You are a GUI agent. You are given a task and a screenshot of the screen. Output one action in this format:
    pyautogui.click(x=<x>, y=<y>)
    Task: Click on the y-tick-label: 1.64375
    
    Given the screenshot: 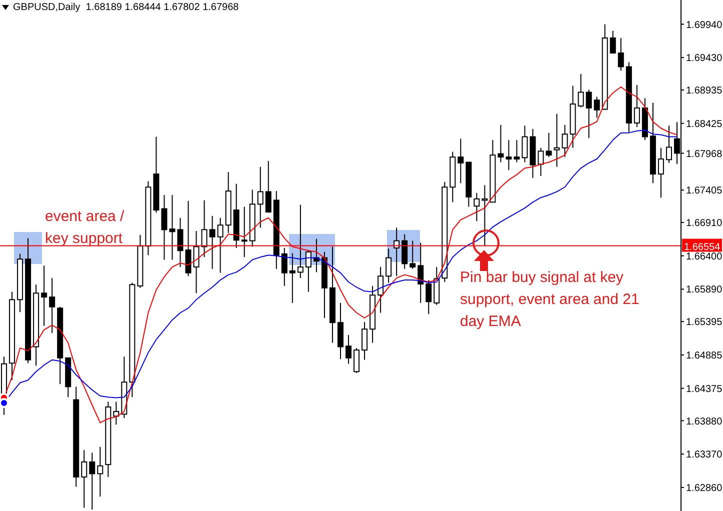 What is the action you would take?
    pyautogui.click(x=704, y=389)
    